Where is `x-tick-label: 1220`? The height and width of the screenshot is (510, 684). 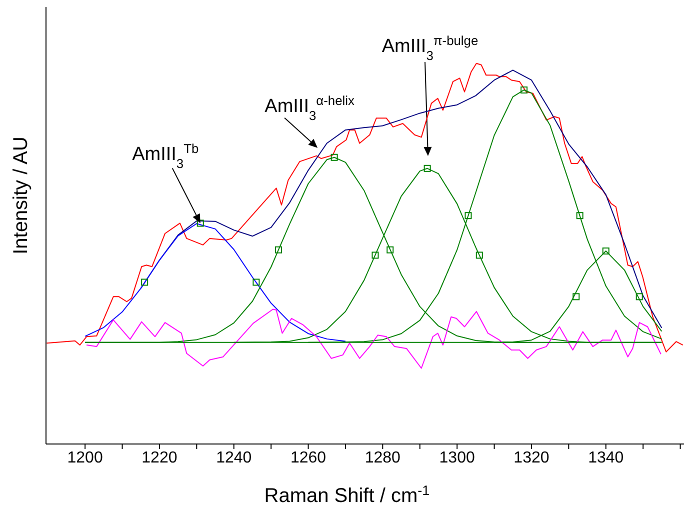 x-tick-label: 1220 is located at coordinates (160, 457).